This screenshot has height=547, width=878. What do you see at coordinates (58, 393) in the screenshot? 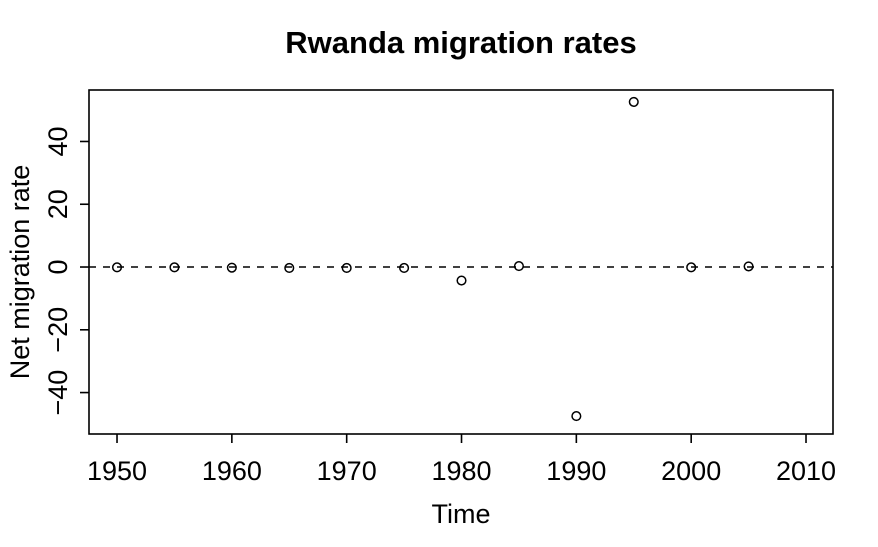
I see `y-tick-label: −40` at bounding box center [58, 393].